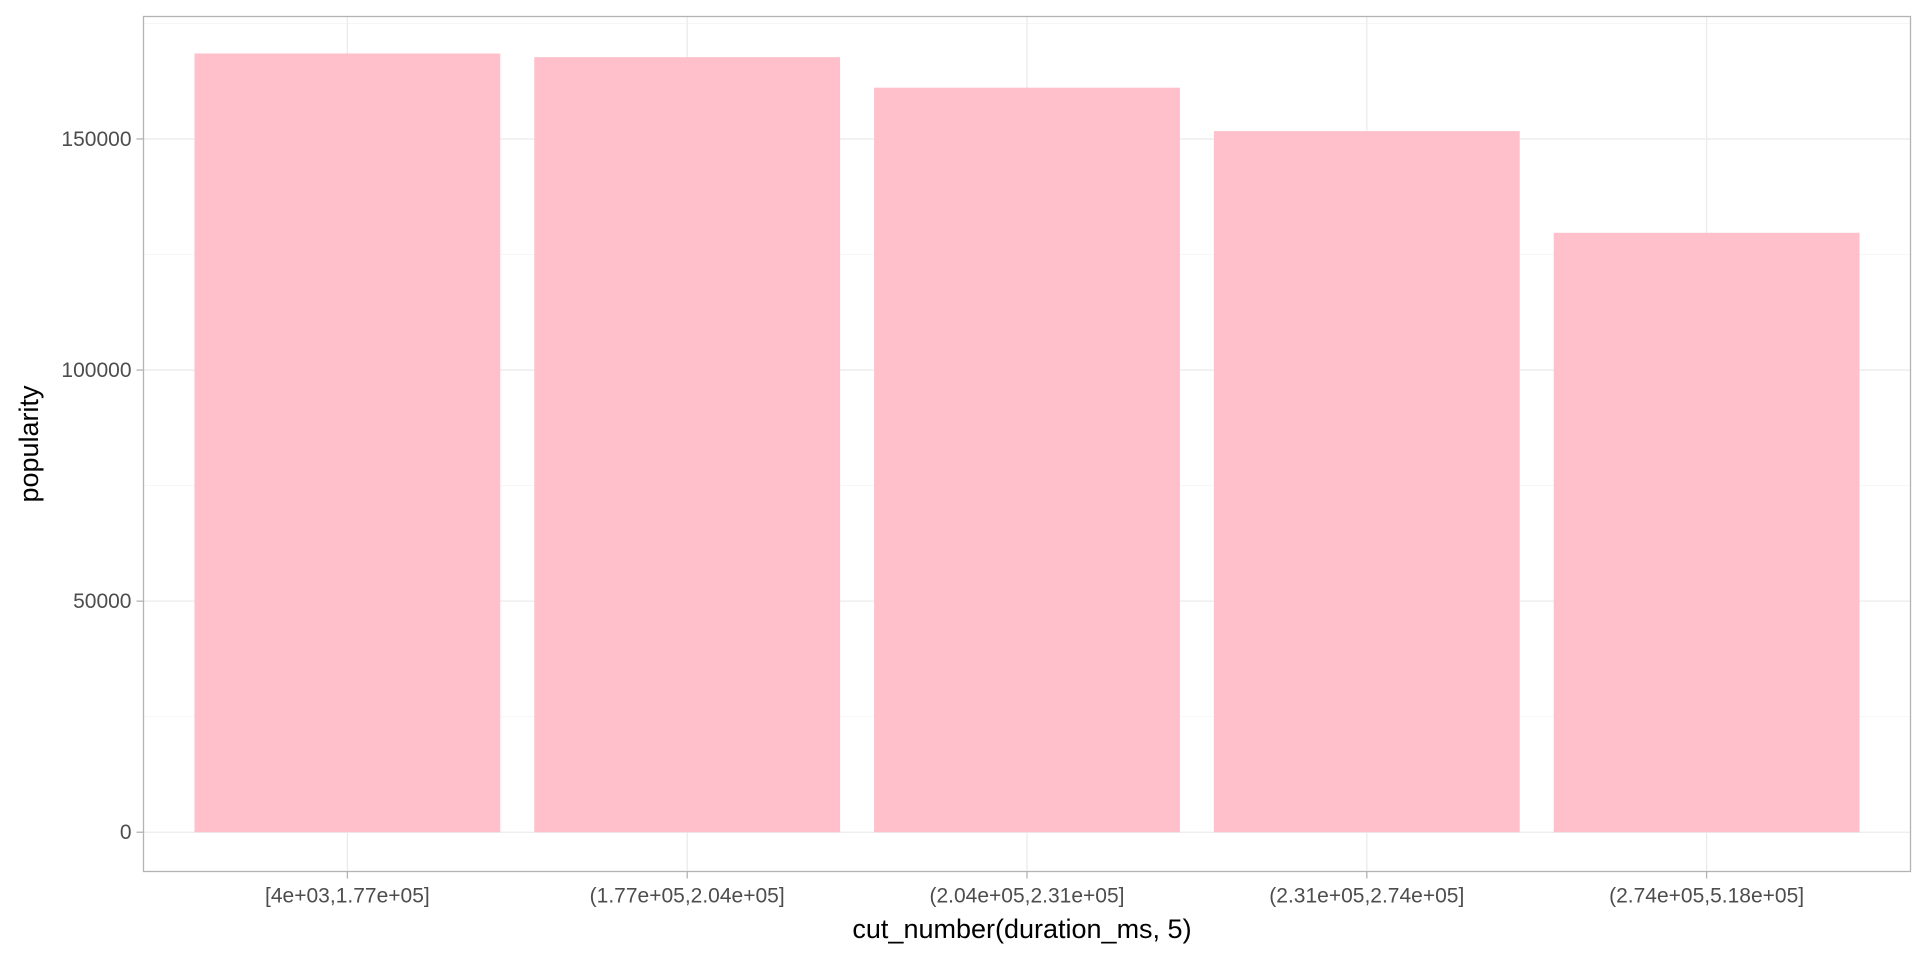 This screenshot has width=1920, height=960. Describe the element at coordinates (29, 444) in the screenshot. I see `y-axis-title: popularity` at that location.